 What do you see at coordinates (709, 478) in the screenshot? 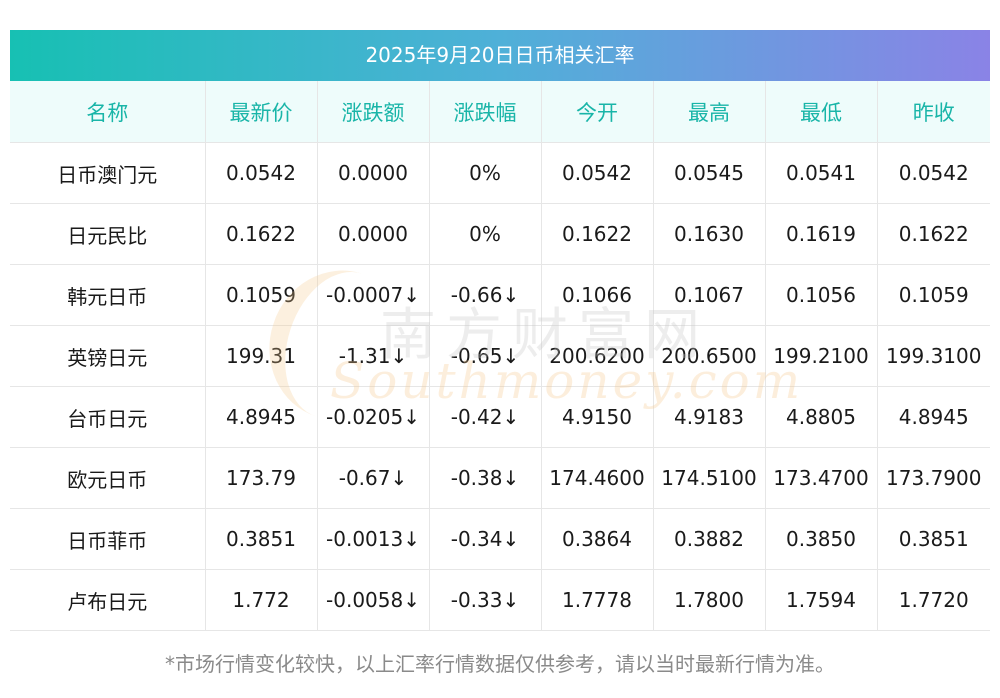
I see `cell-high: 174.5100` at bounding box center [709, 478].